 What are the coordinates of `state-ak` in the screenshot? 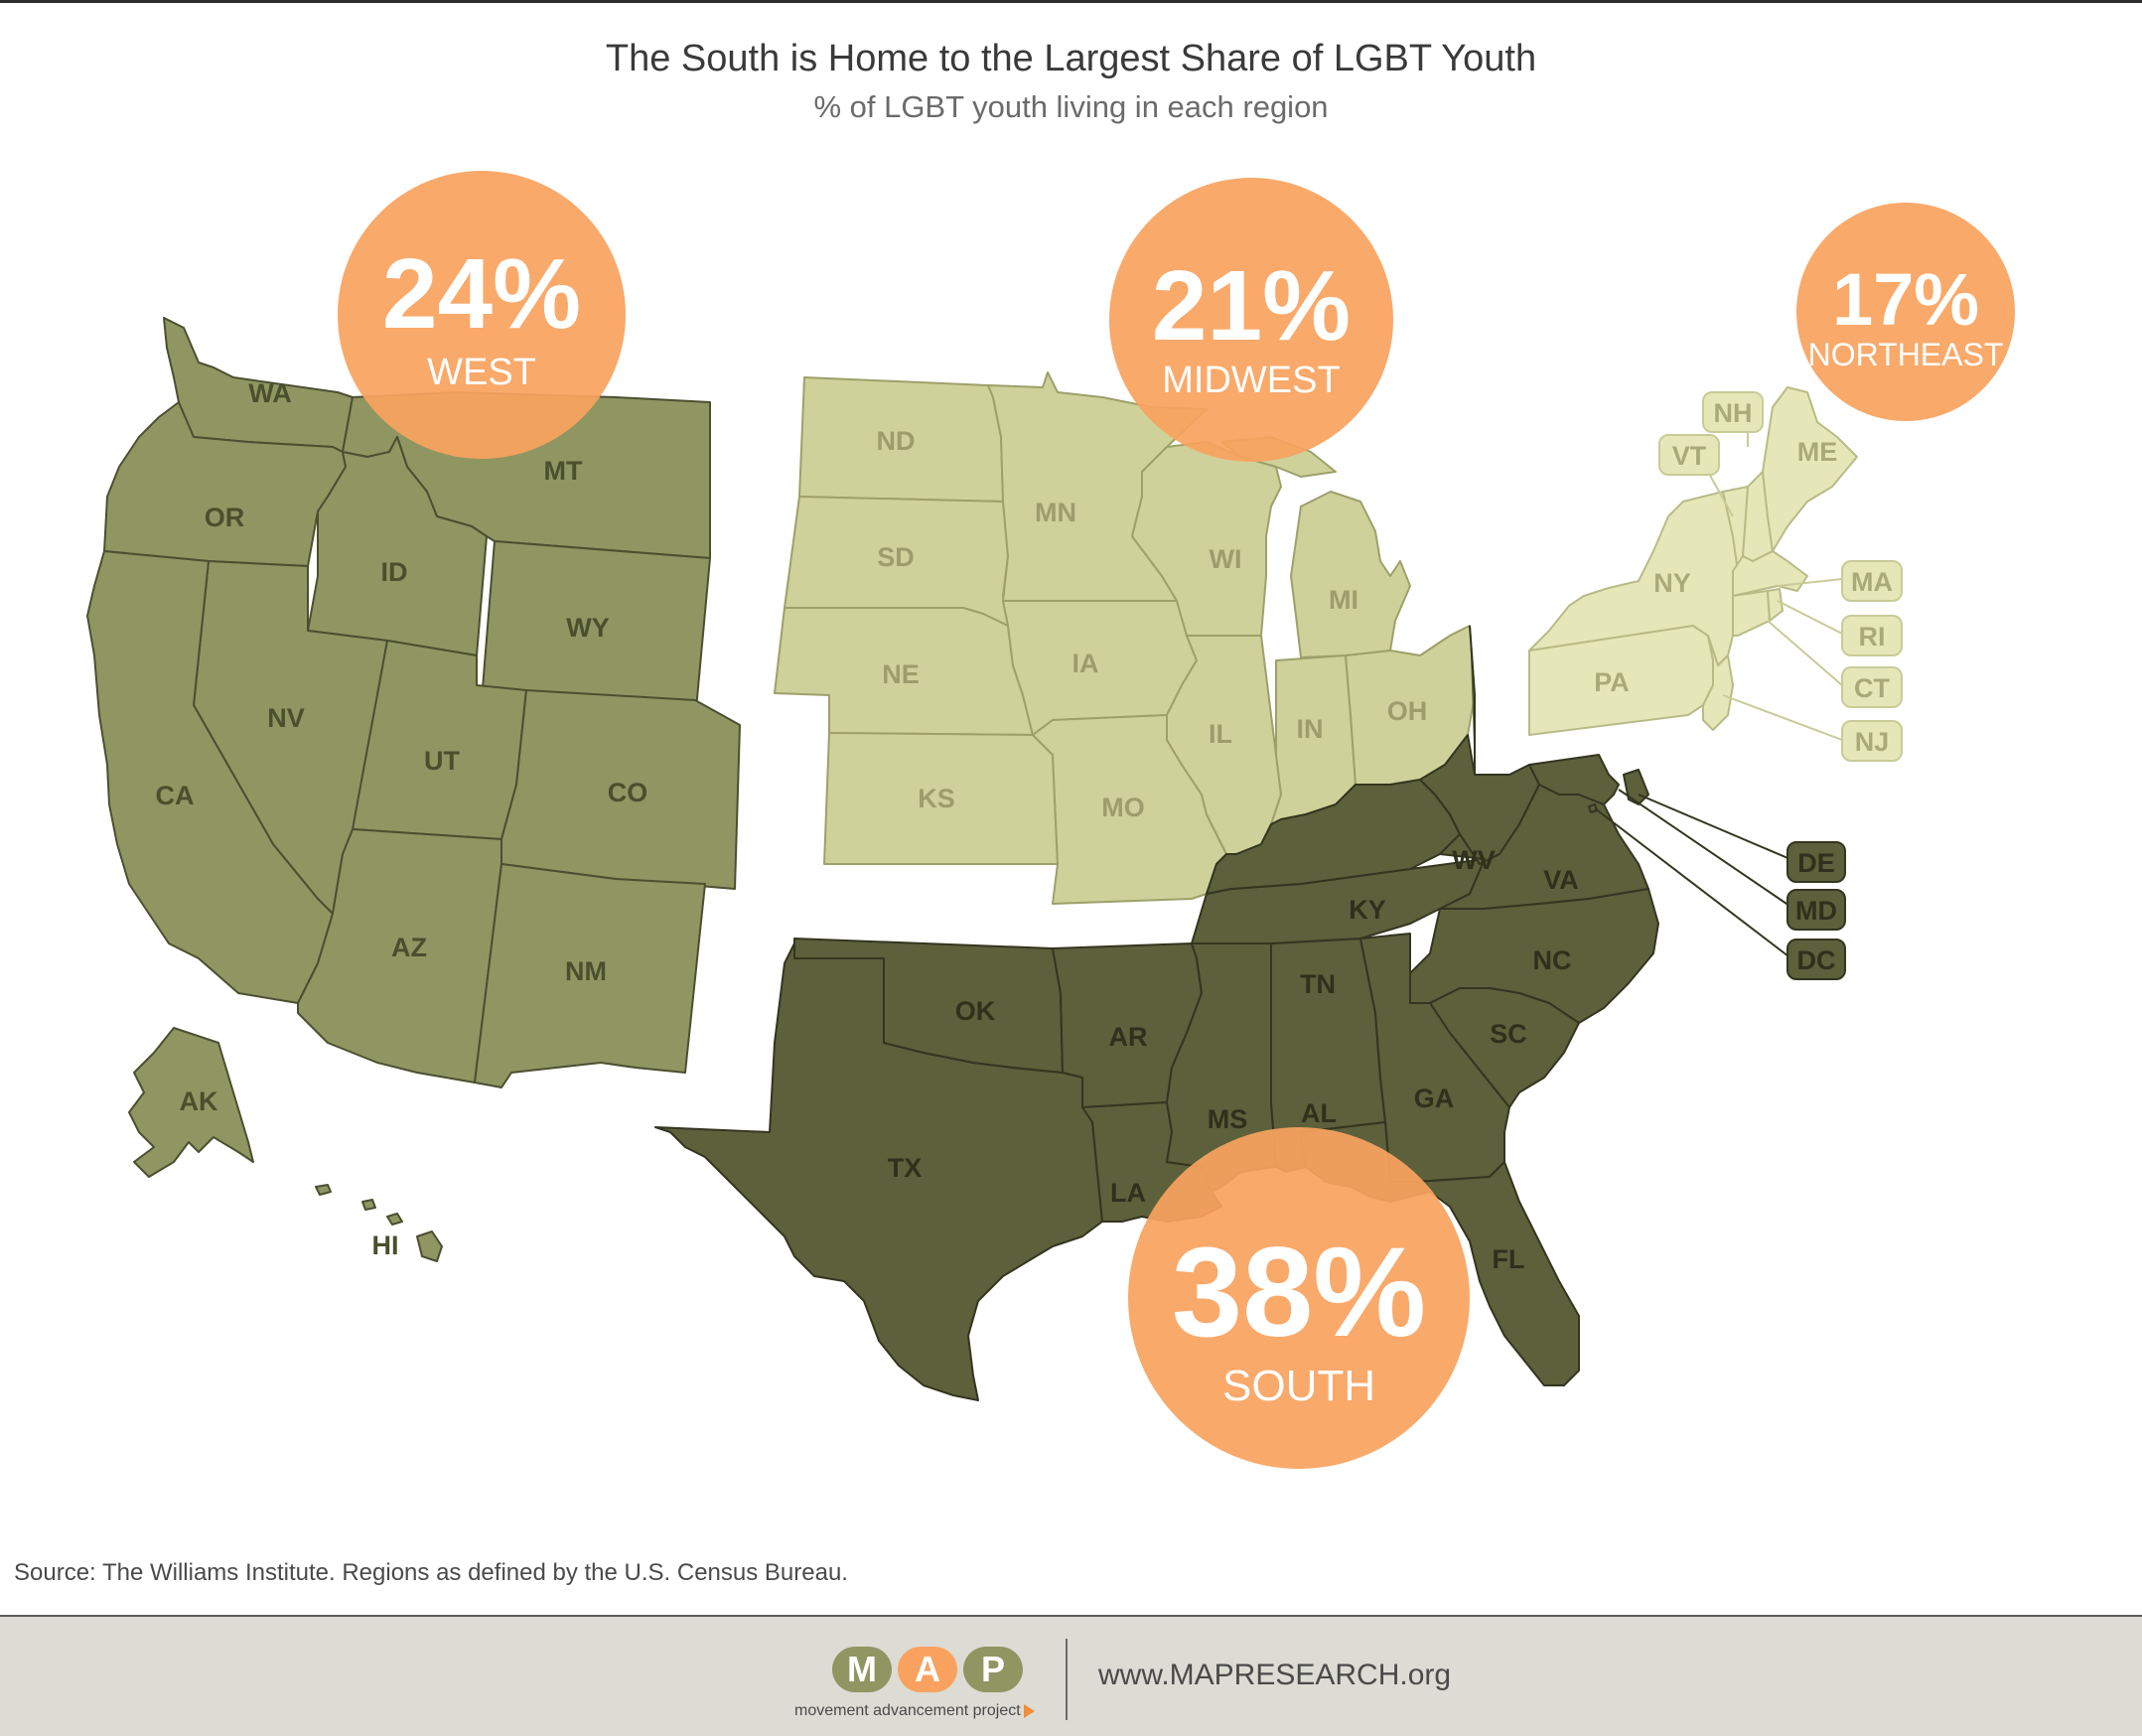 It's located at (191, 1103).